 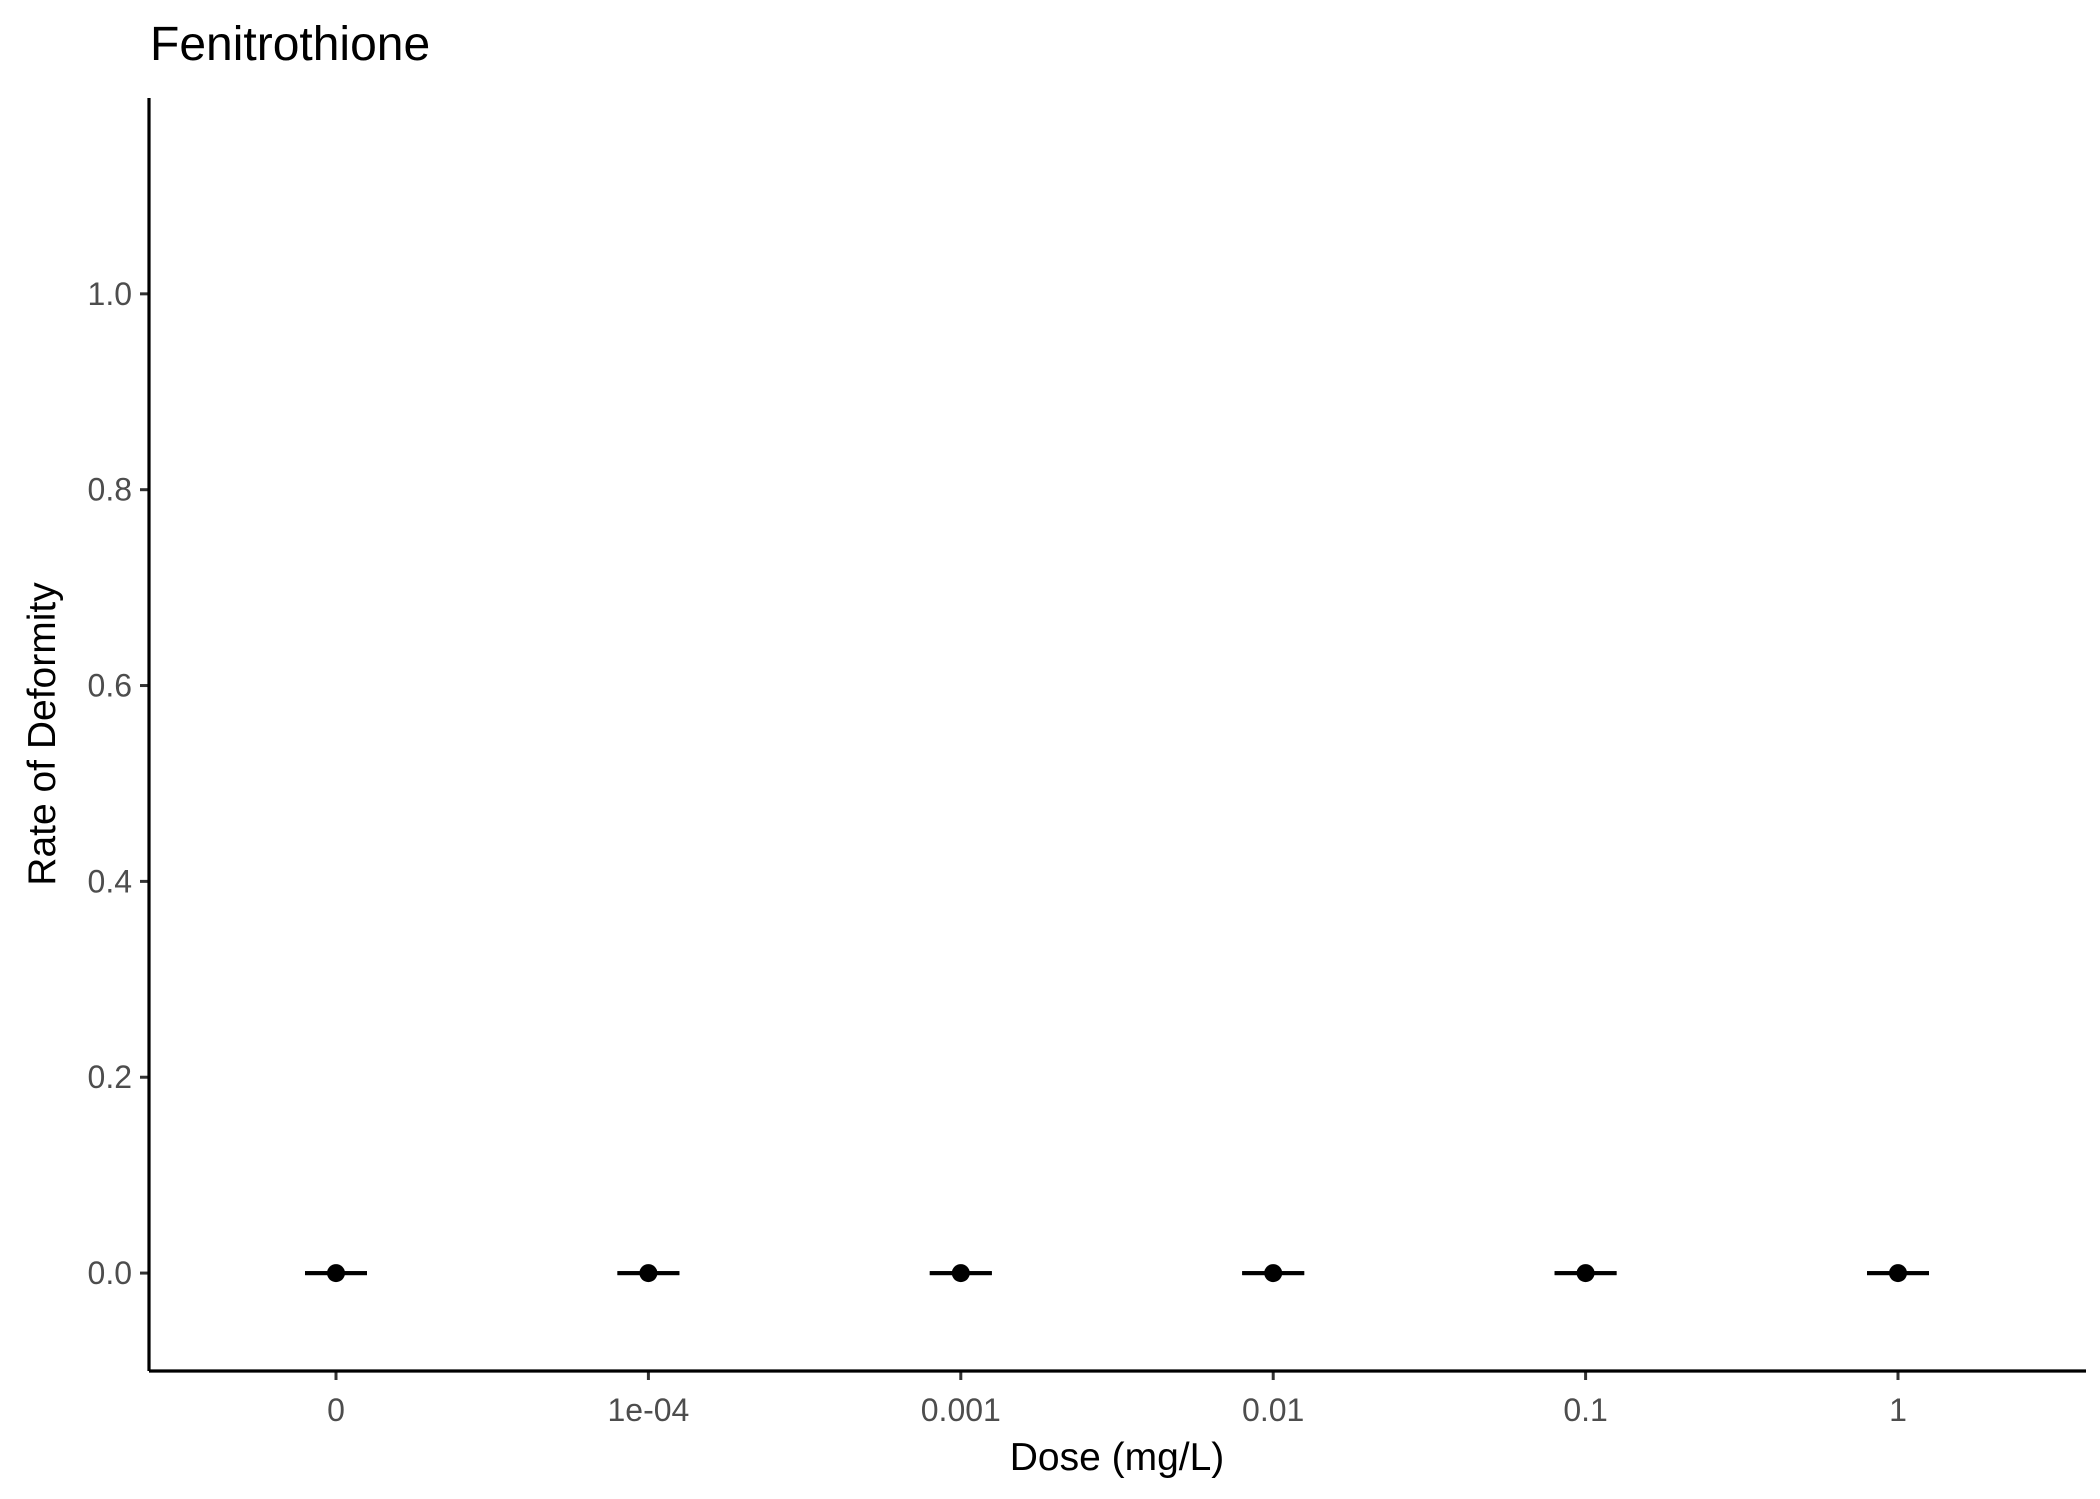 I want to click on y-tick-label: 0.6, so click(x=110, y=686).